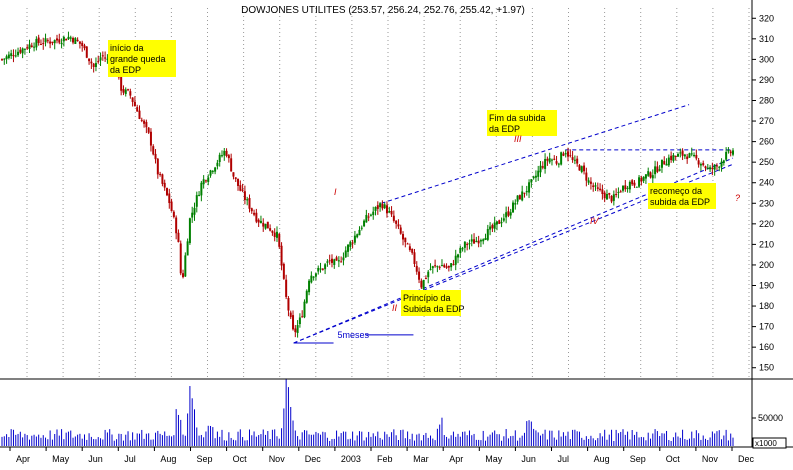 The width and height of the screenshot is (793, 470). I want to click on y-tick-label: 240, so click(766, 183).